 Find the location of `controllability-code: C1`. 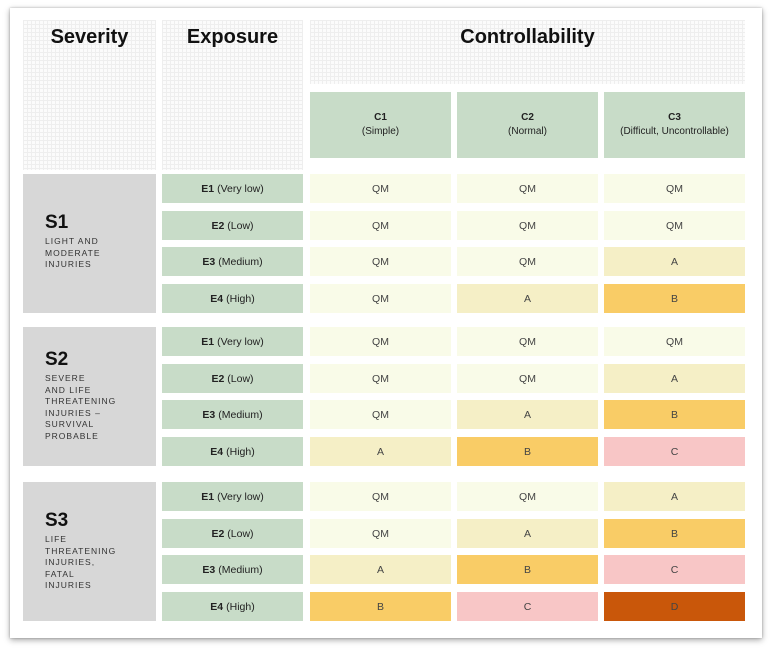

controllability-code: C1 is located at coordinates (380, 117).